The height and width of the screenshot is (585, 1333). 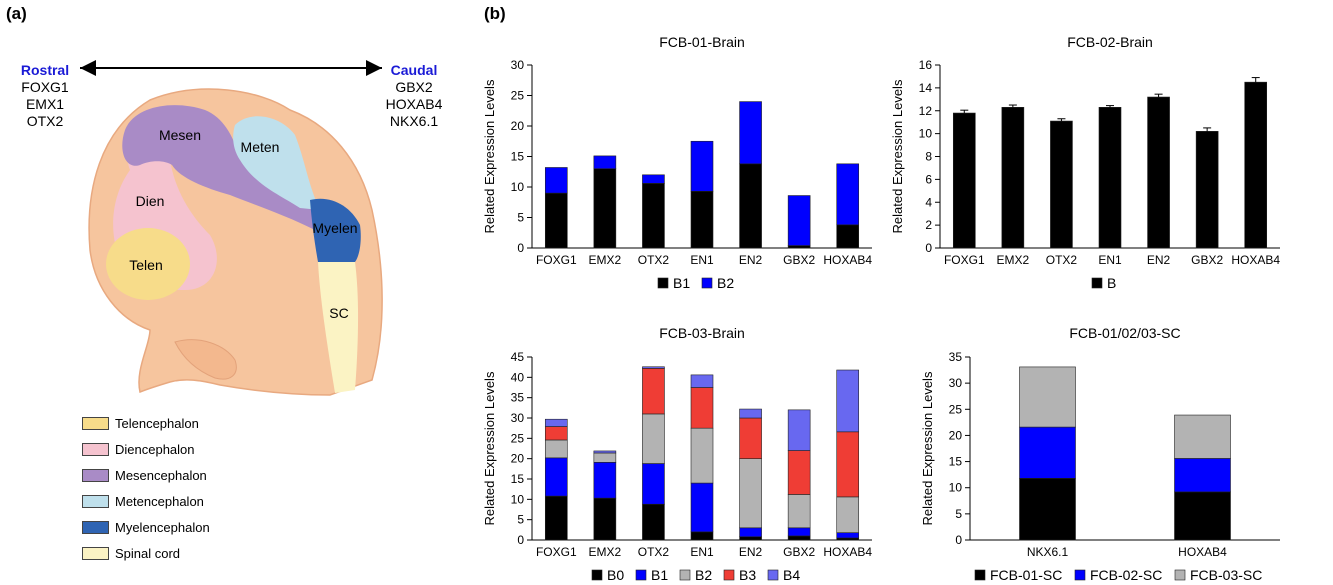 What do you see at coordinates (1111, 283) in the screenshot?
I see `legend-label: B` at bounding box center [1111, 283].